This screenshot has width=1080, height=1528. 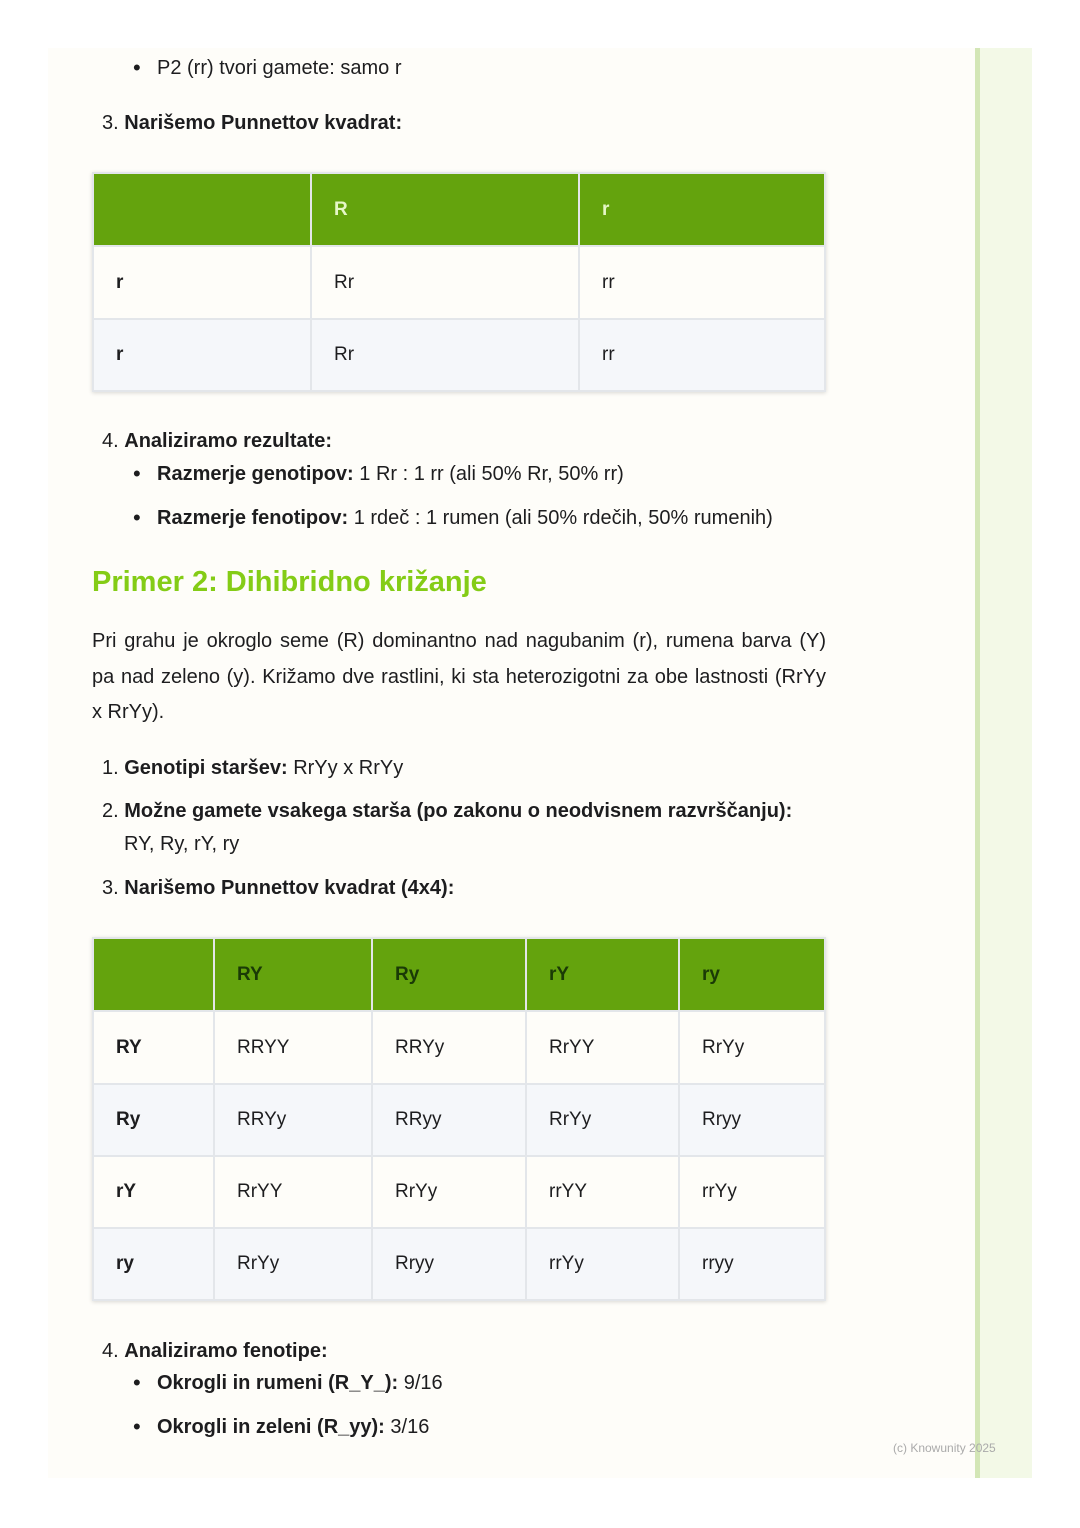 I want to click on cell: RRYY, so click(x=293, y=1047).